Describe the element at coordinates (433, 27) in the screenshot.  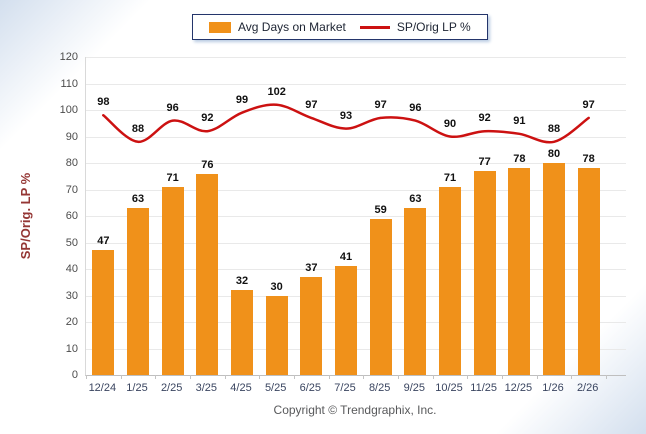
I see `legend-label: SP/Orig LP %` at that location.